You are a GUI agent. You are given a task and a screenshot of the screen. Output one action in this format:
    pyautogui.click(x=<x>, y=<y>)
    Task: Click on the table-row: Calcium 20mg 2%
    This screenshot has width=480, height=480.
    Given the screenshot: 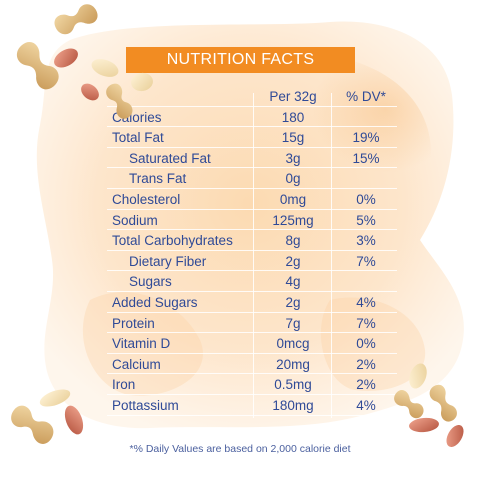 What is the action you would take?
    pyautogui.click(x=252, y=364)
    